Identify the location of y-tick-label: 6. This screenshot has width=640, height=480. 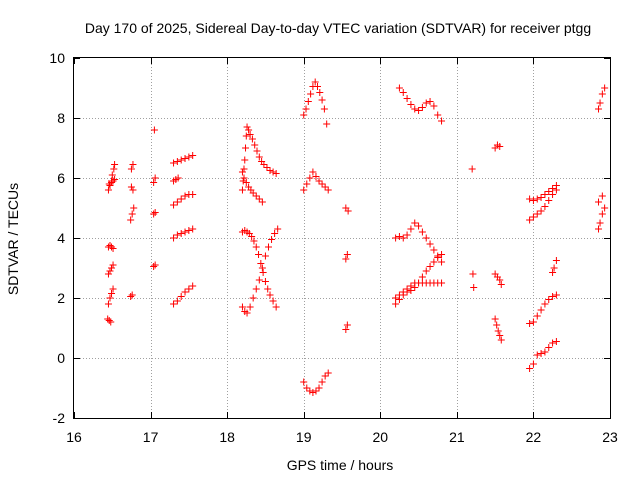
(61, 178).